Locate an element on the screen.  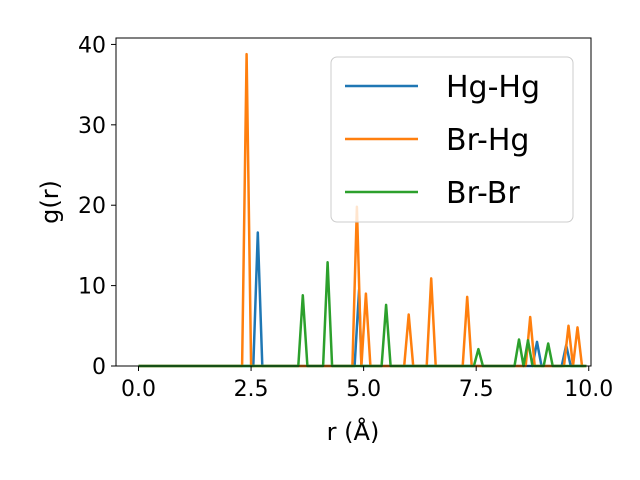
legend-label-br-br: Br-Br is located at coordinates (483, 193).